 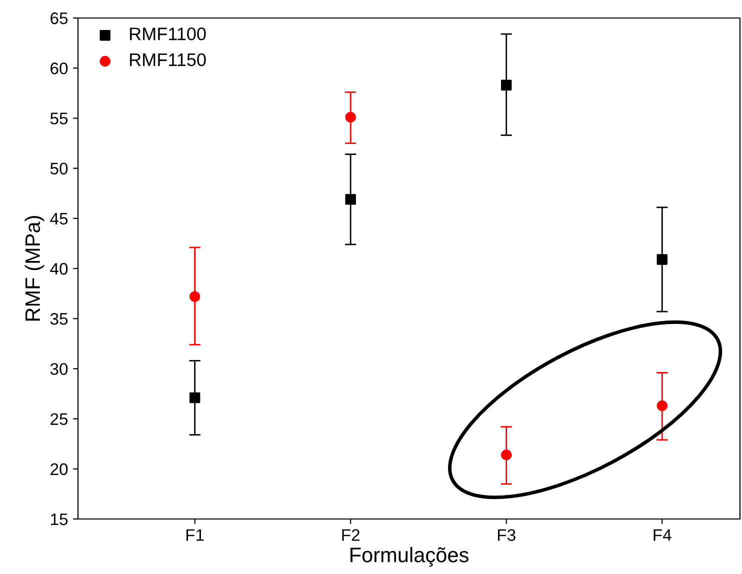 I want to click on x-tick-label: F4, so click(x=663, y=535).